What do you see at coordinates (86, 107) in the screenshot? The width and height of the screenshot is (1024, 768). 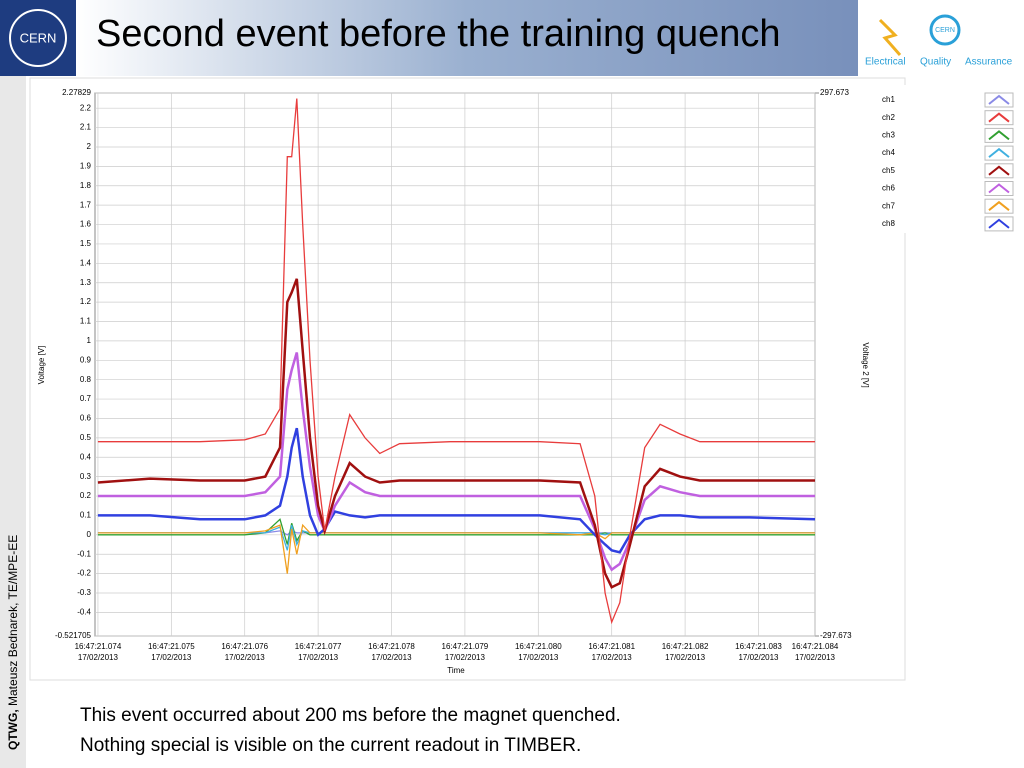 I see `y-tick-label: 2.2` at bounding box center [86, 107].